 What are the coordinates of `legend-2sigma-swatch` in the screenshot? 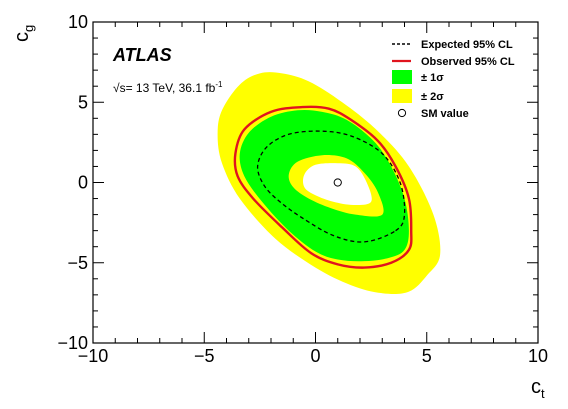 It's located at (402, 96).